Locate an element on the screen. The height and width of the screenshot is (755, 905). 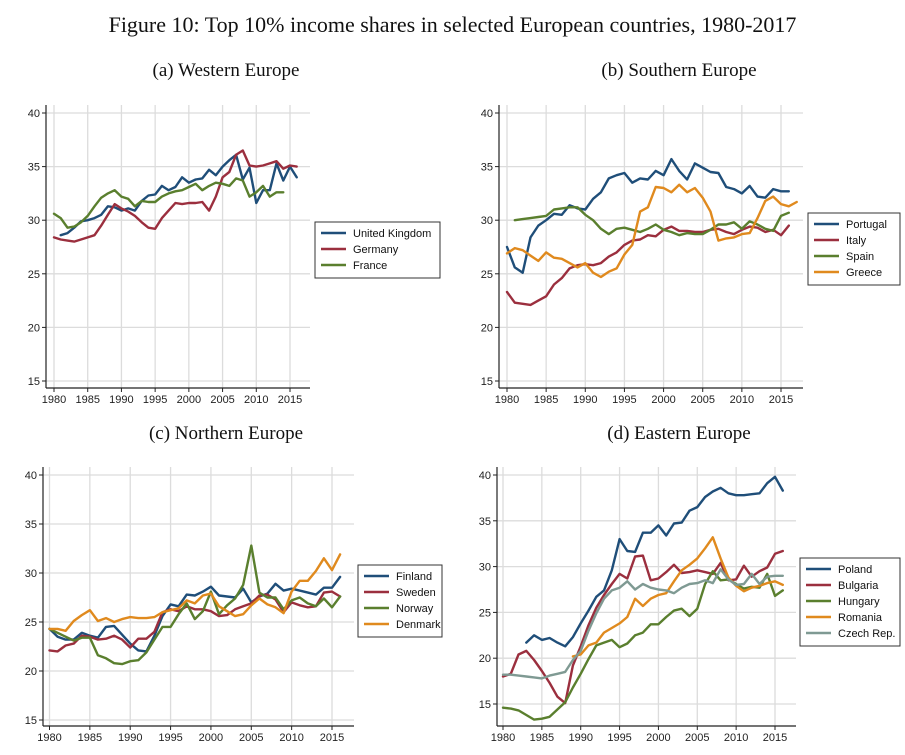
legend-item-sweden: Sweden is located at coordinates (400, 593).